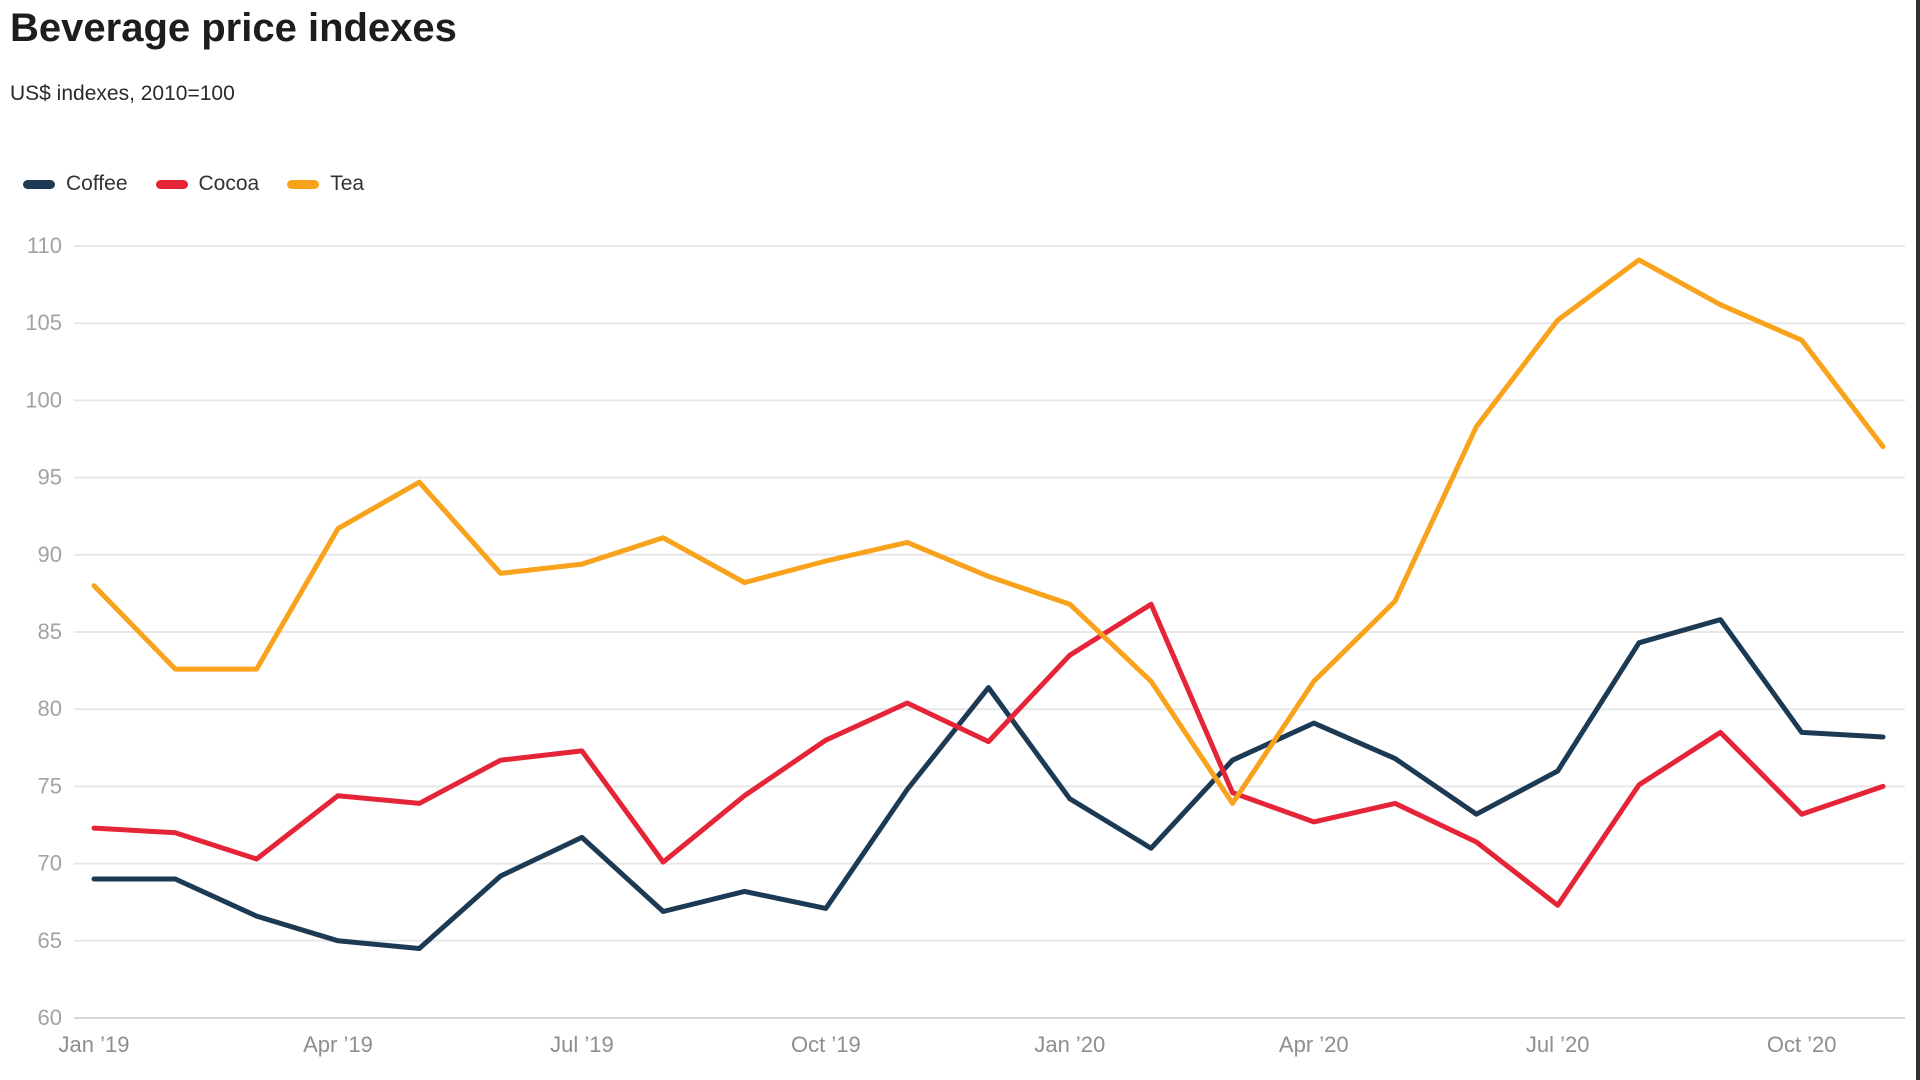 This screenshot has height=1080, width=1920. I want to click on legend-label-tea: Tea, so click(347, 183).